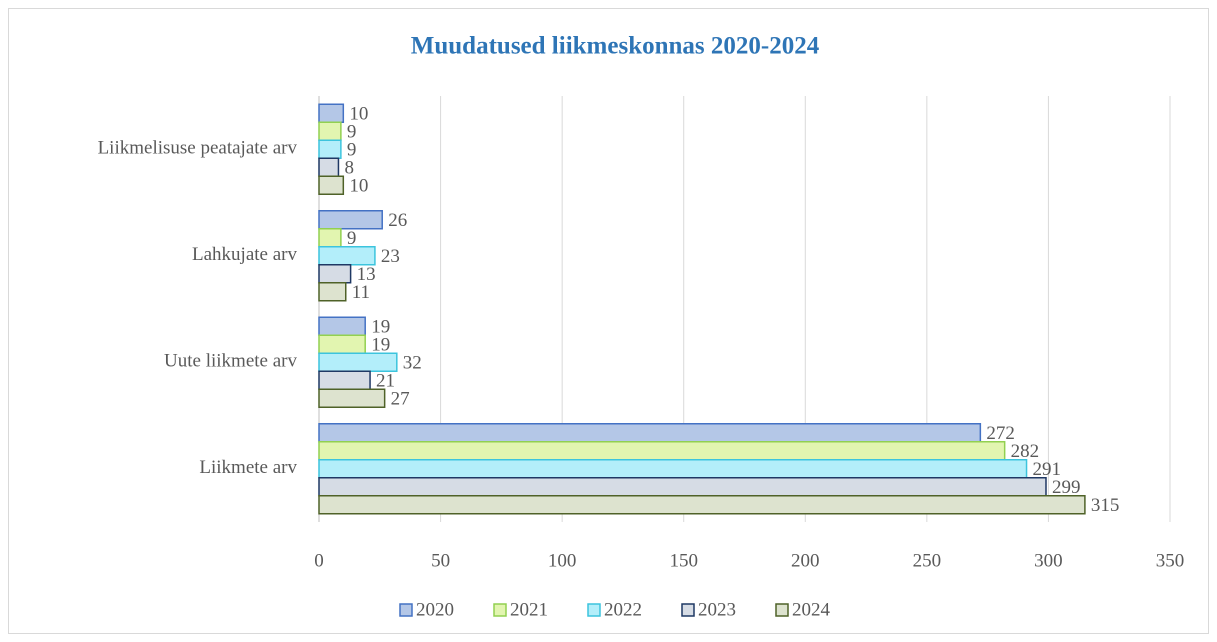 The image size is (1217, 642). What do you see at coordinates (366, 274) in the screenshot?
I see `data-label: 13` at bounding box center [366, 274].